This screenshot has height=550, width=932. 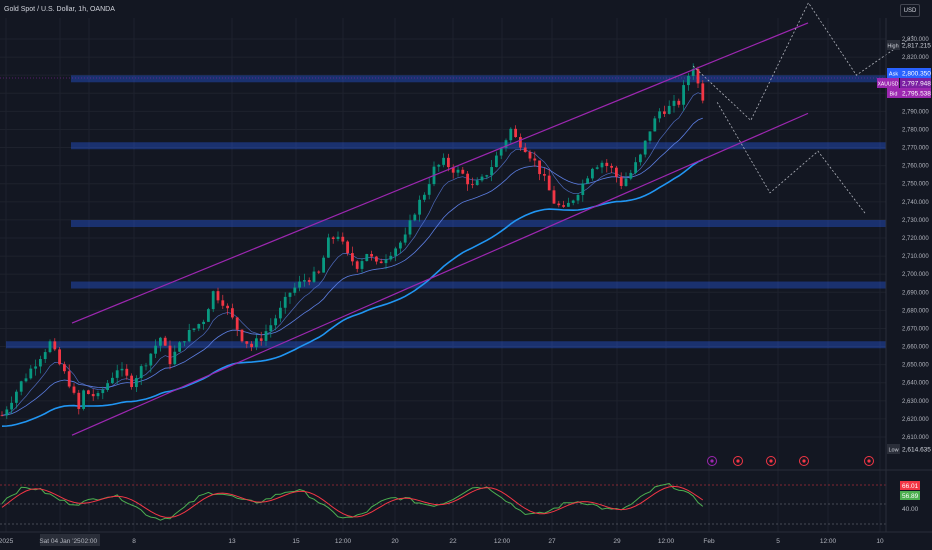 What do you see at coordinates (888, 85) in the screenshot?
I see `symbol-tag: XAUUSD` at bounding box center [888, 85].